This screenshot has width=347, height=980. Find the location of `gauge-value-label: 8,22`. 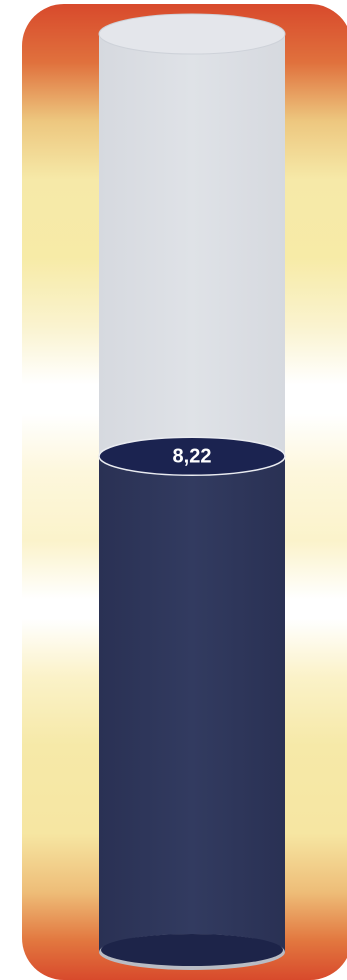

gauge-value-label: 8,22 is located at coordinates (192, 456).